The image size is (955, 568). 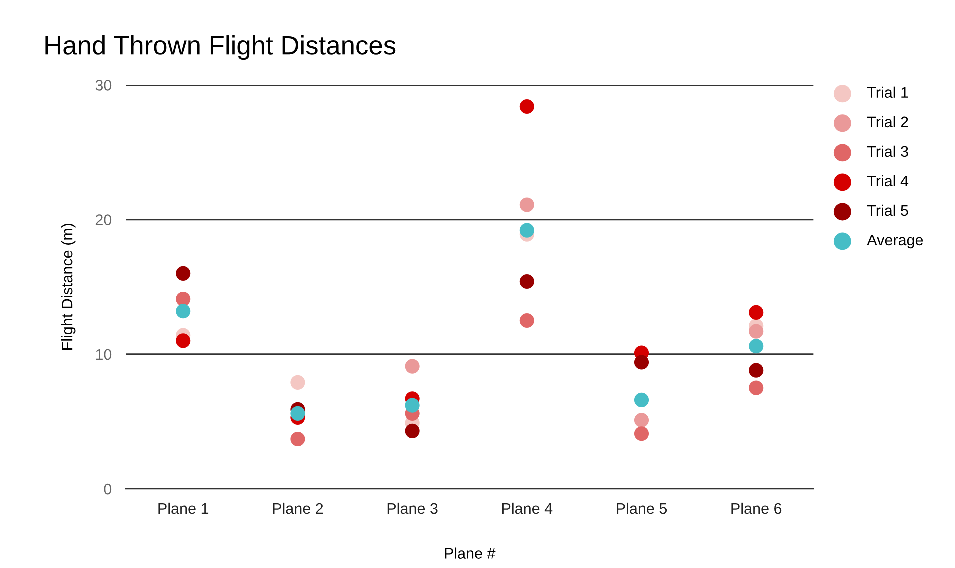 What do you see at coordinates (887, 210) in the screenshot?
I see `legend-label: Trial 5` at bounding box center [887, 210].